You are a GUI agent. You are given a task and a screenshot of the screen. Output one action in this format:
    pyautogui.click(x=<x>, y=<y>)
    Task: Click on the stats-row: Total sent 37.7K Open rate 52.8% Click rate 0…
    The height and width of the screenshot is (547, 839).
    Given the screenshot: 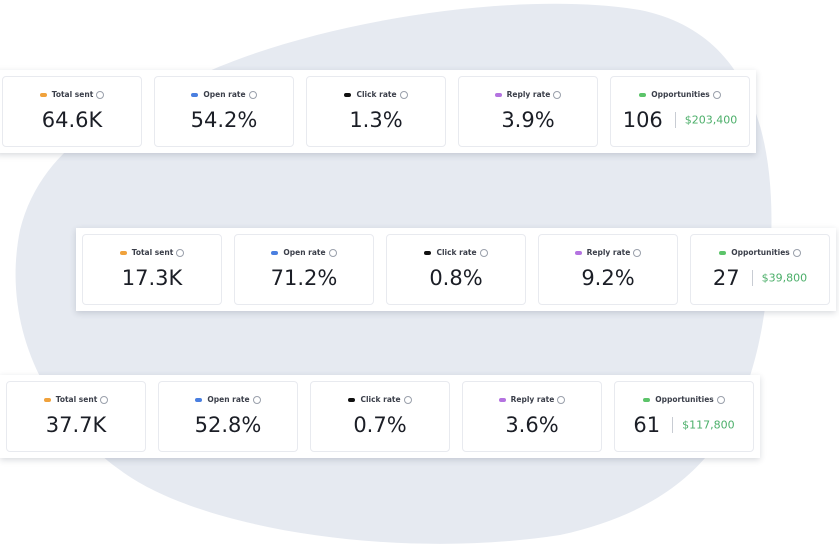 What is the action you would take?
    pyautogui.click(x=380, y=416)
    